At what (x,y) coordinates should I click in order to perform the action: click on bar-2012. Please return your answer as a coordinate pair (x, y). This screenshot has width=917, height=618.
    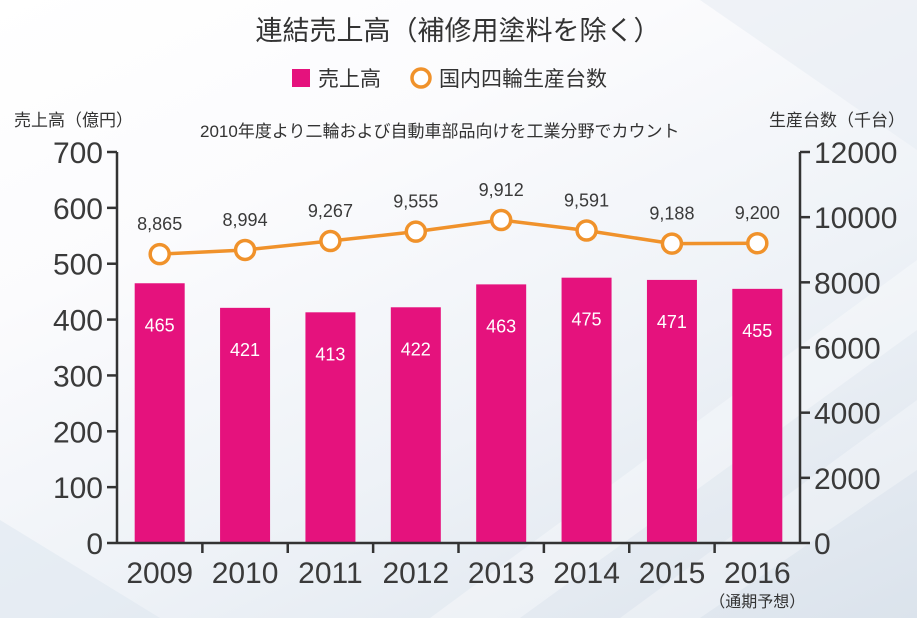
    Looking at the image, I should click on (415, 425).